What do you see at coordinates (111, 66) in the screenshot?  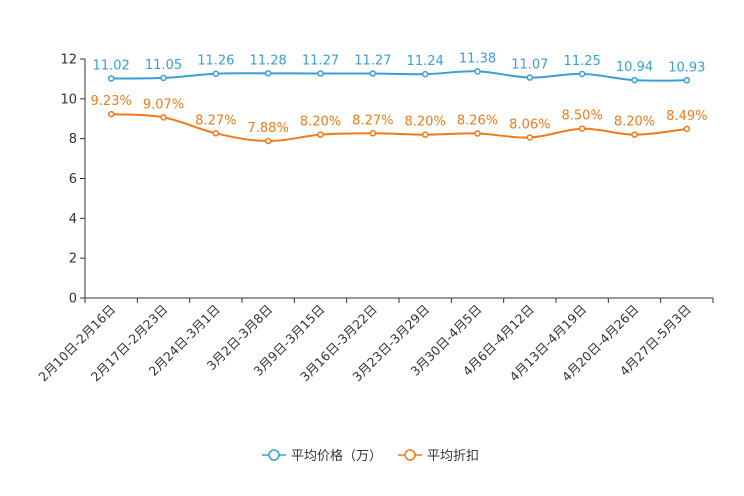 I see `data-label: 11.02` at bounding box center [111, 66].